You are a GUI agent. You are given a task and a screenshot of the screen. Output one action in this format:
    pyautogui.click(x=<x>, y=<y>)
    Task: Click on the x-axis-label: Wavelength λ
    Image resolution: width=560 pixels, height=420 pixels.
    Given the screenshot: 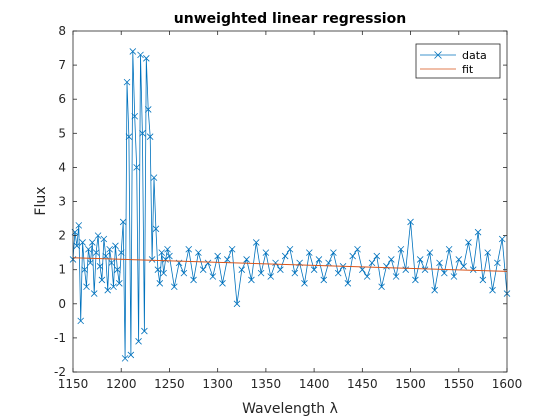 What is the action you would take?
    pyautogui.click(x=290, y=409)
    